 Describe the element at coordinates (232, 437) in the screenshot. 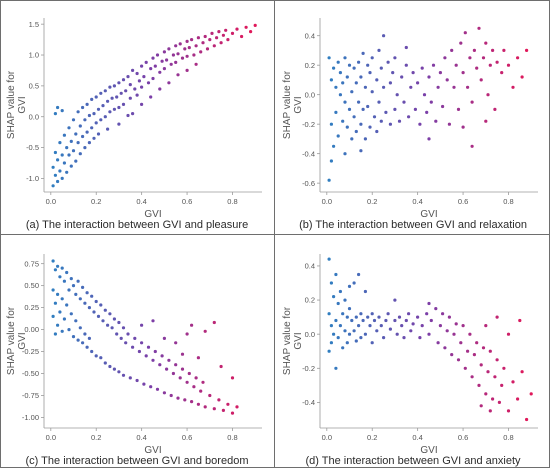

I see `x-tick-label: 0.8` at that location.